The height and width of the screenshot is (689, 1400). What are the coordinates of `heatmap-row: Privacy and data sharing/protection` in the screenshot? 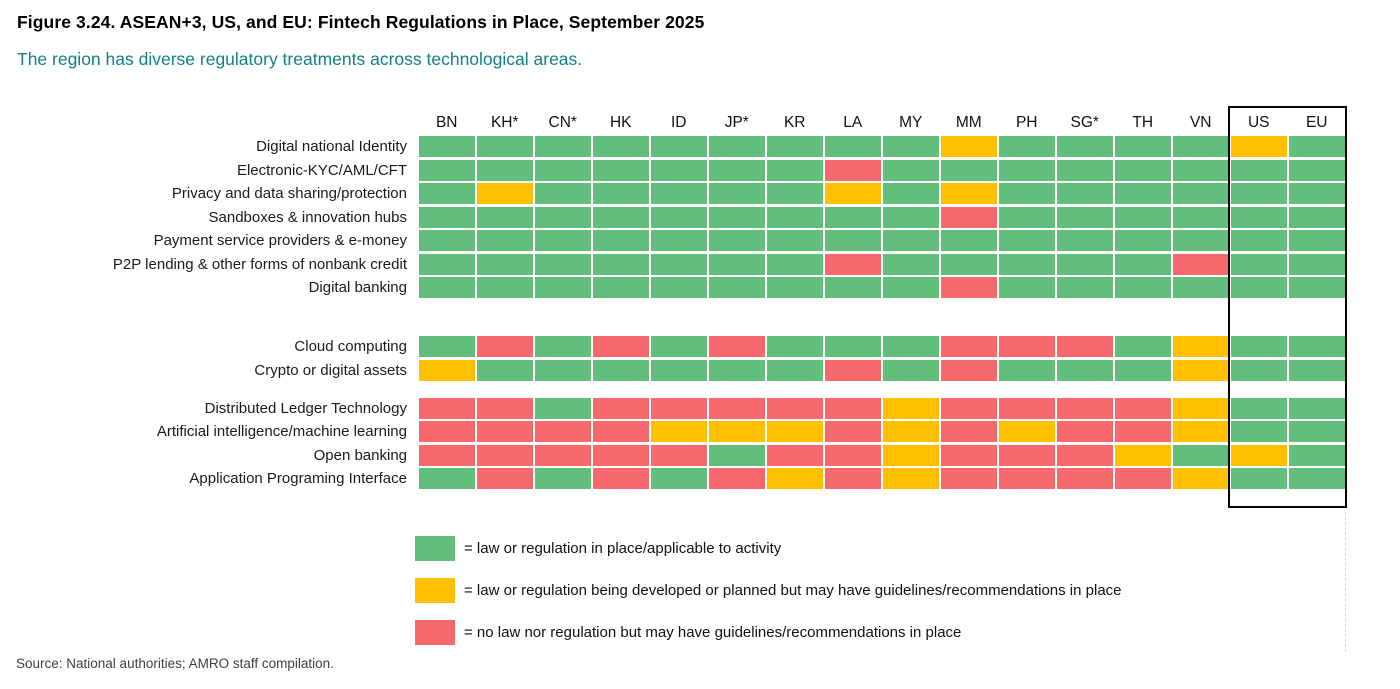 It's located at (673, 193).